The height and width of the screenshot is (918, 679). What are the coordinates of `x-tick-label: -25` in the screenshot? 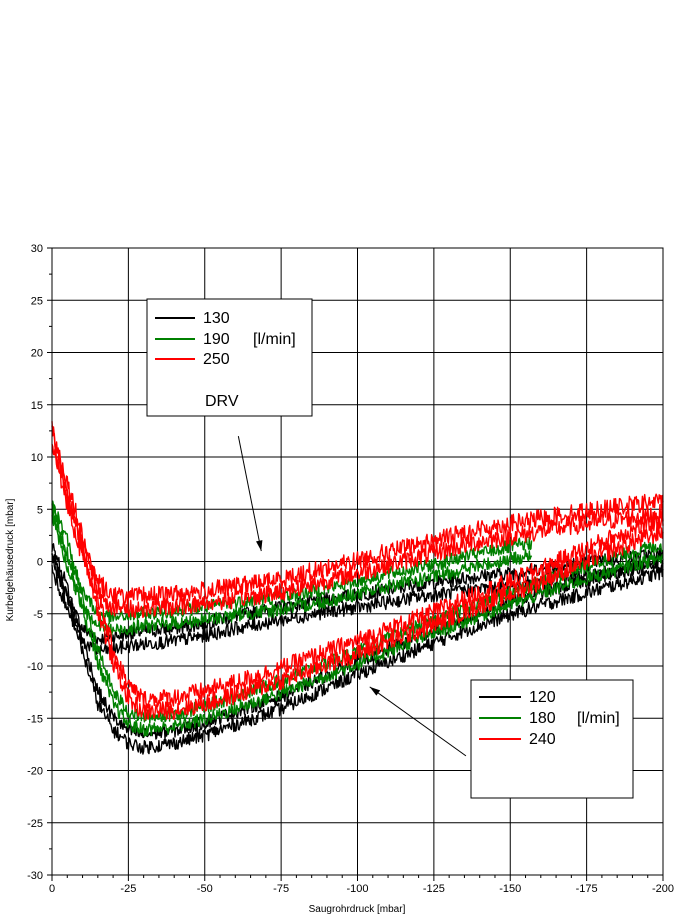 It's located at (128, 889).